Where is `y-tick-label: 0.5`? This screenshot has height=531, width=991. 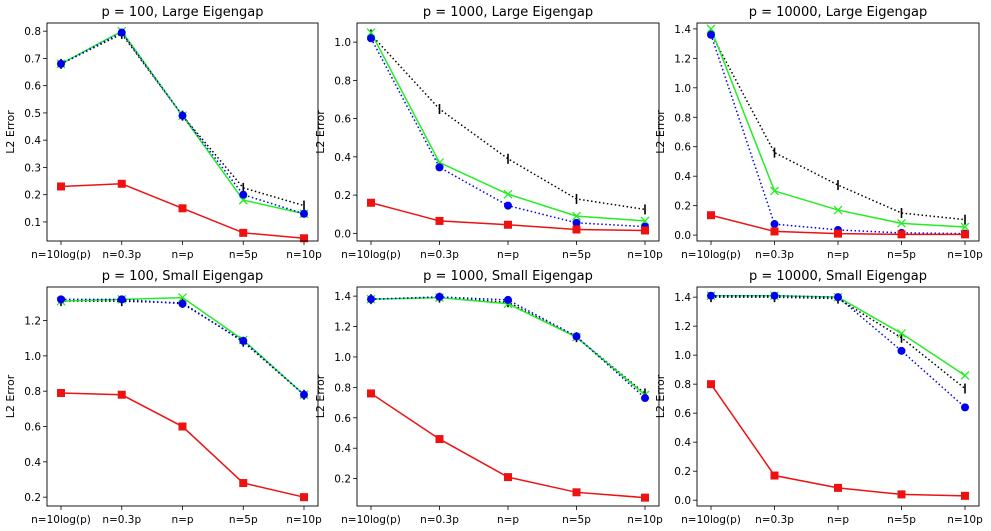
y-tick-label: 0.5 is located at coordinates (32, 114).